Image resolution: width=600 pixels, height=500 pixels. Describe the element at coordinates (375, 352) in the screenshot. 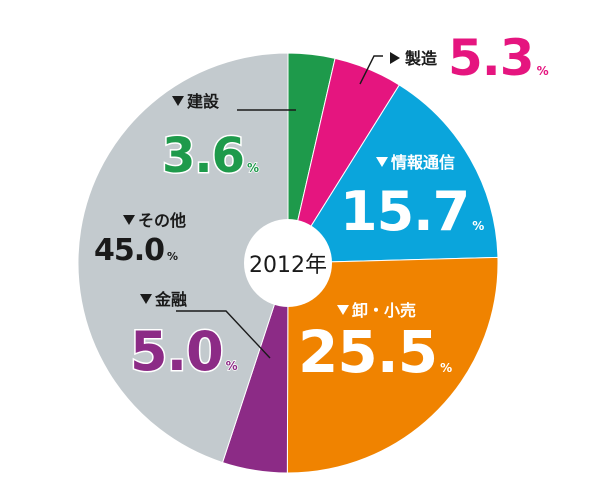

I see `slice-value-wholesale-retail: 25.5%` at that location.